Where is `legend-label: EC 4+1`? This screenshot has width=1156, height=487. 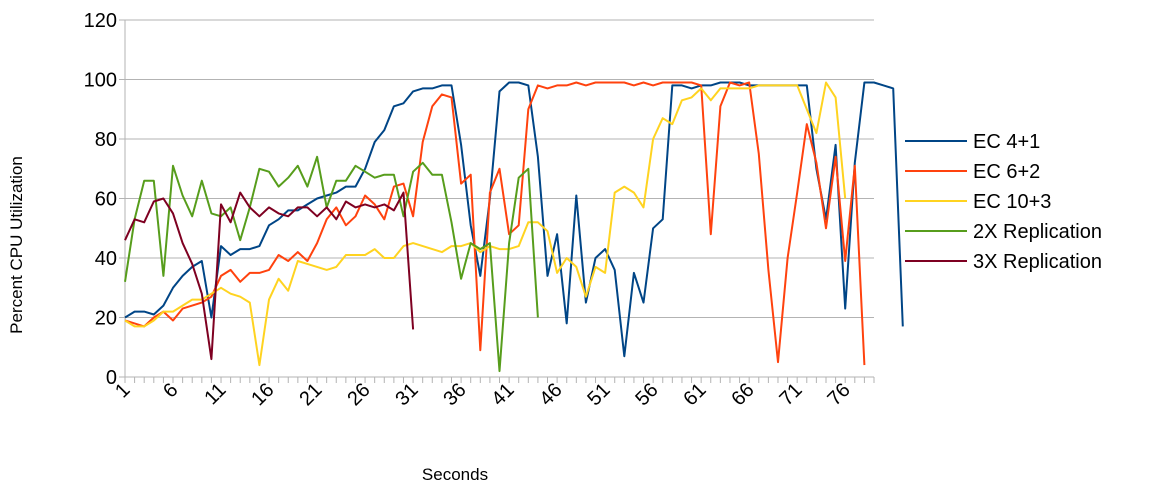 legend-label: EC 4+1 is located at coordinates (1006, 142).